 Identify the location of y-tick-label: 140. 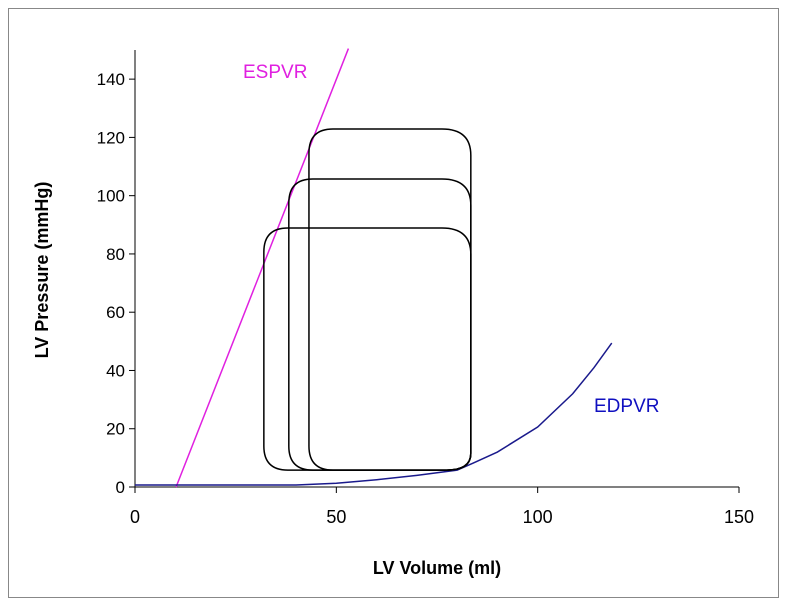
(111, 79).